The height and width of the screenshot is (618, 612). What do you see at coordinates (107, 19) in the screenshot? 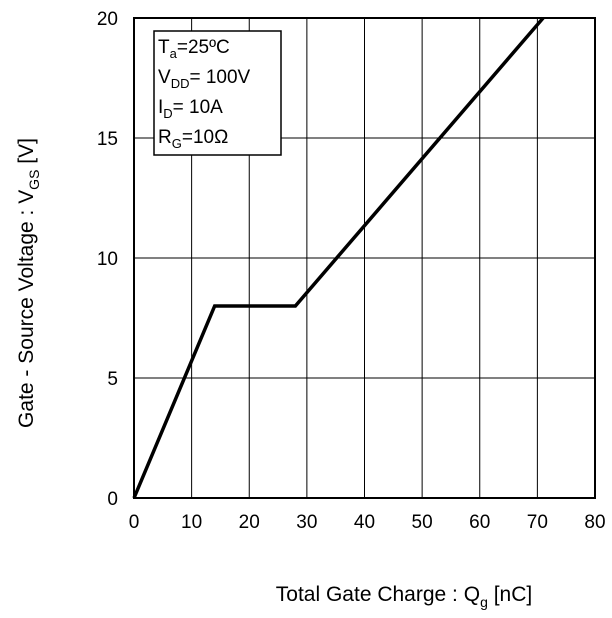
I see `y-tick-label: 20` at bounding box center [107, 19].